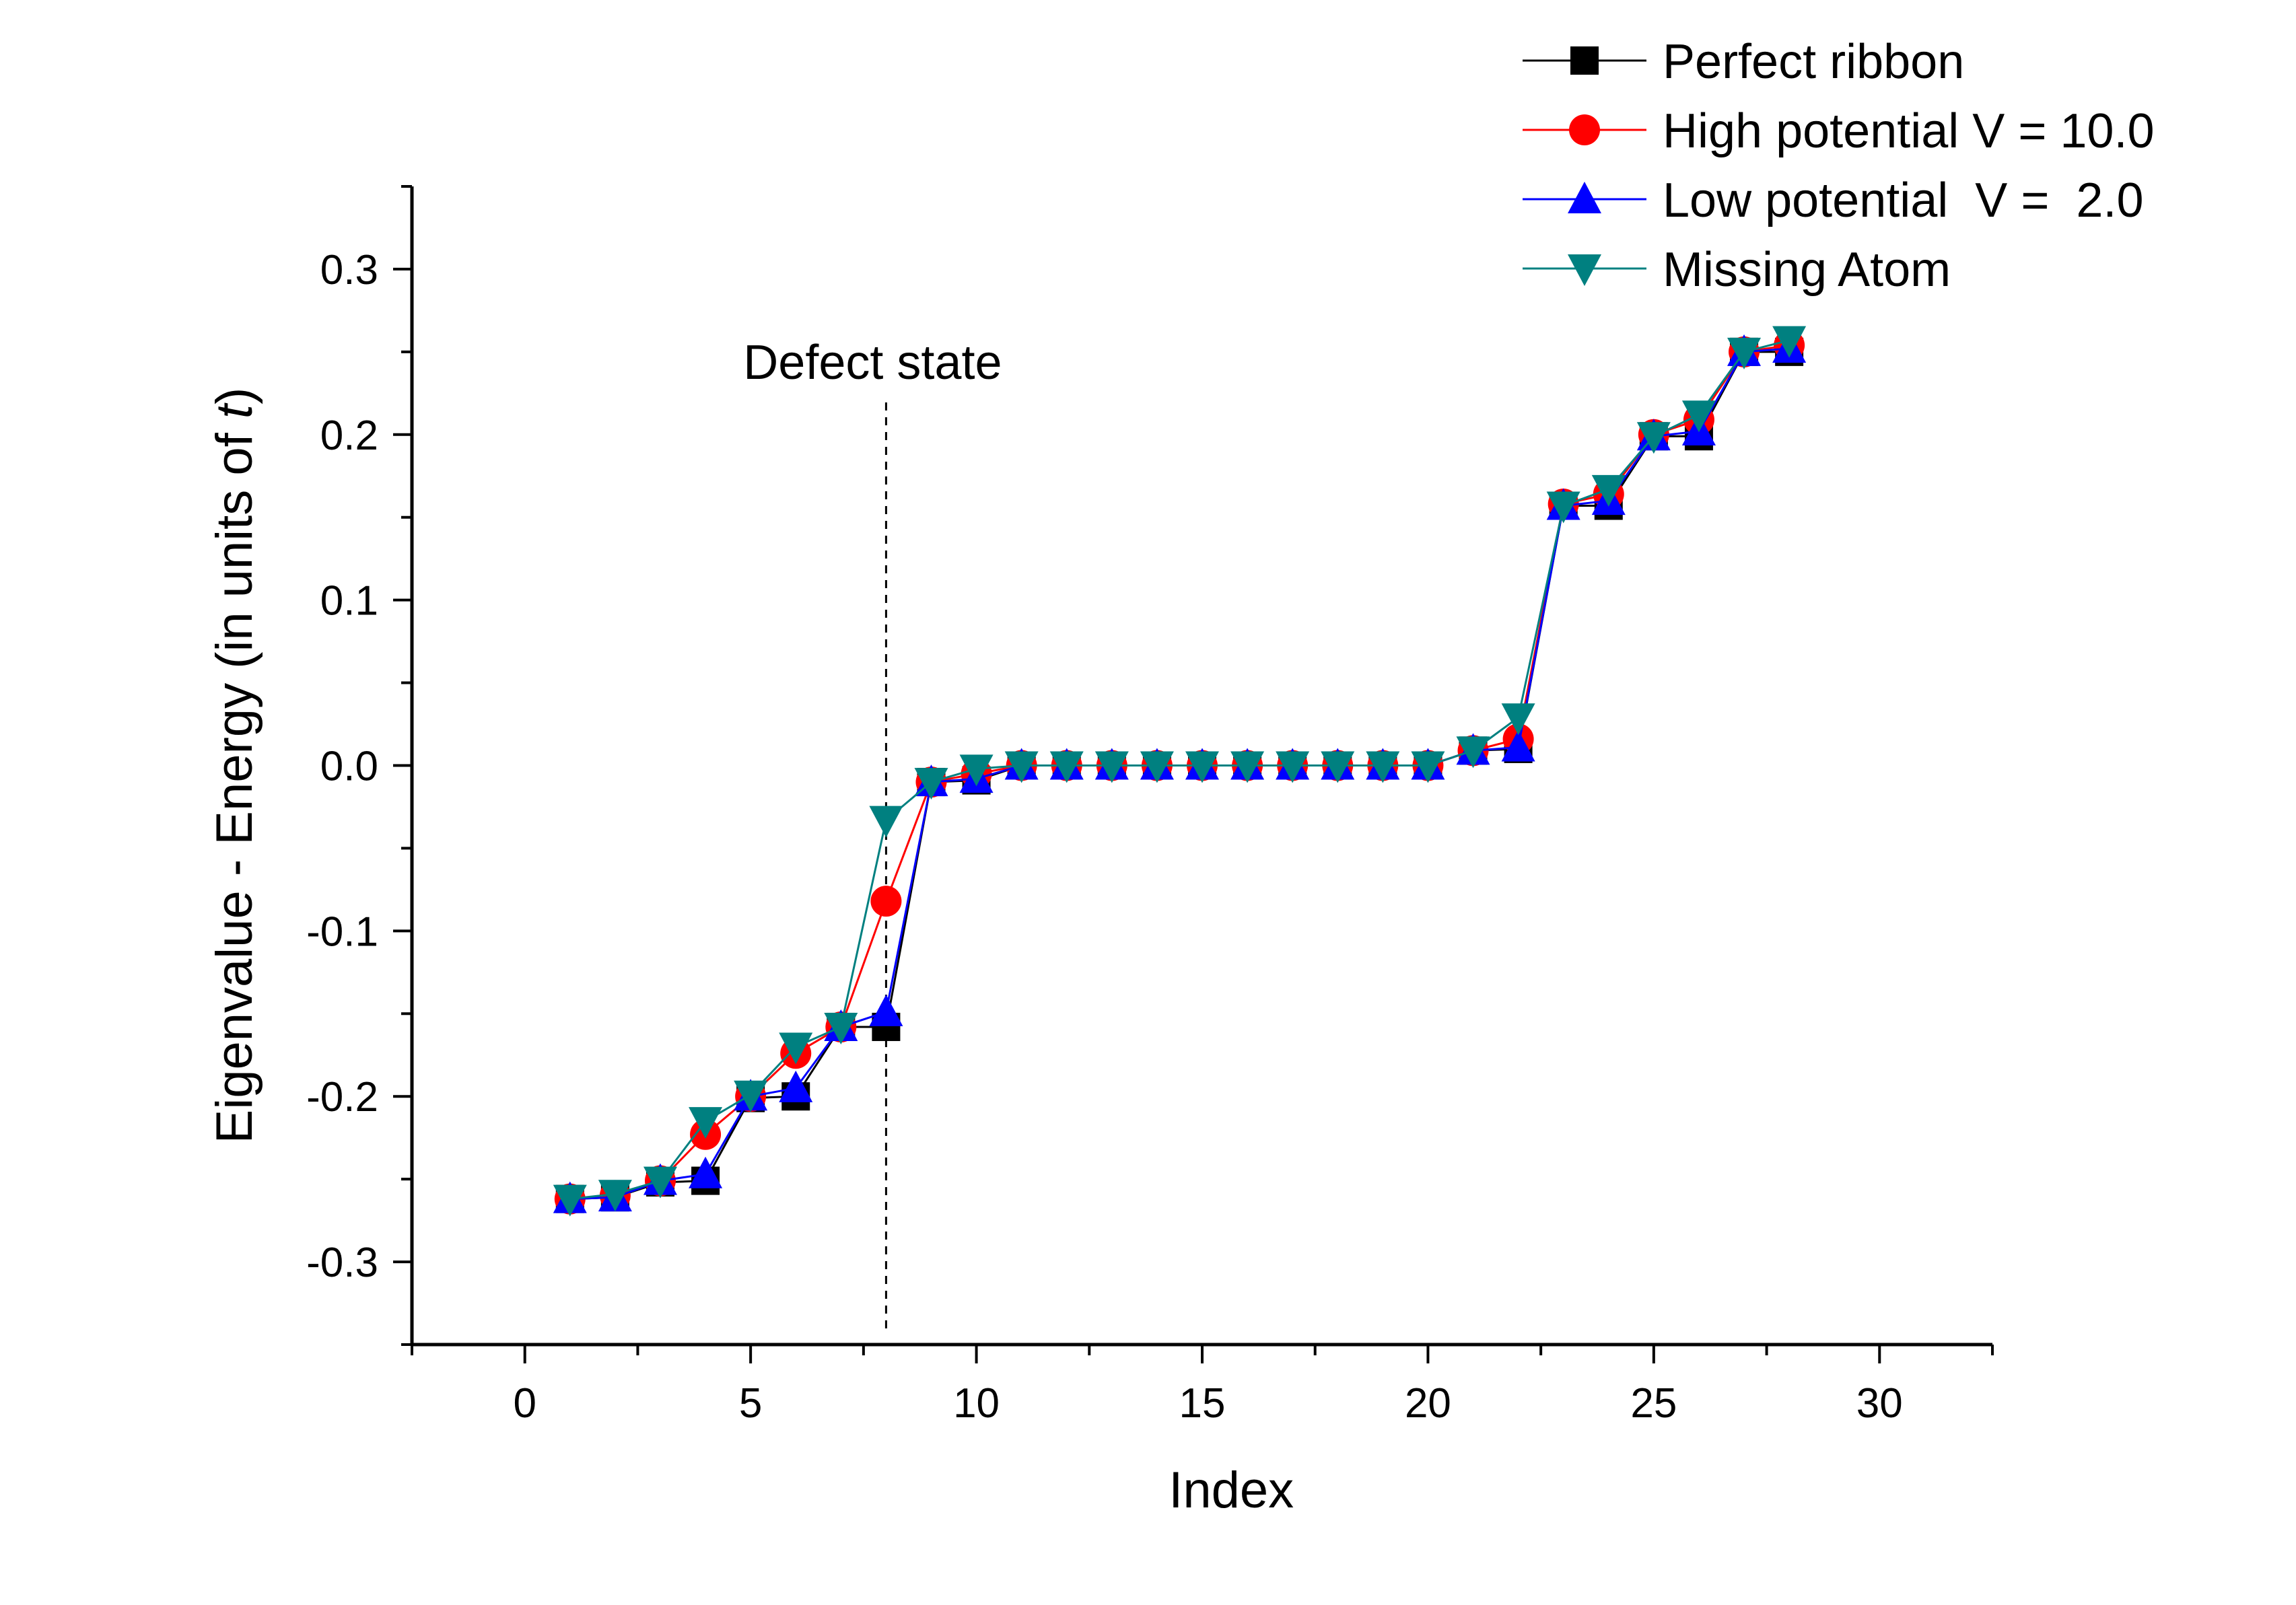 The width and height of the screenshot is (2296, 1605). I want to click on x-tick-label: 20, so click(1428, 1403).